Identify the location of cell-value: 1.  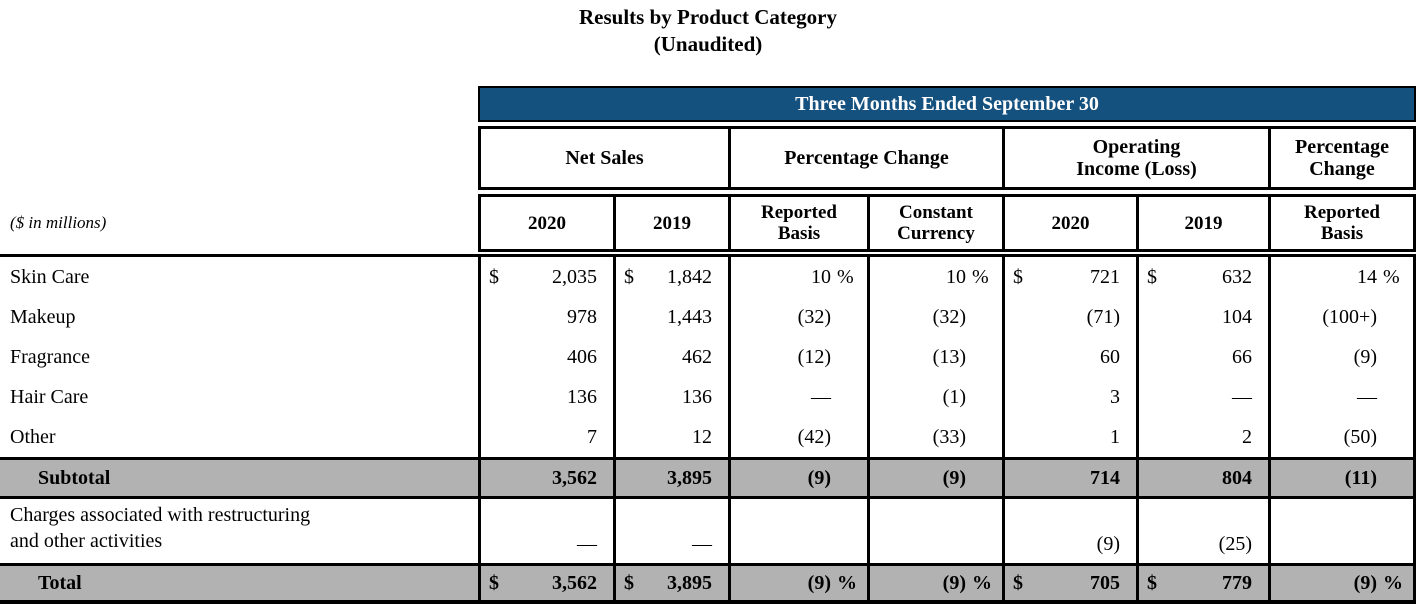
(1115, 436).